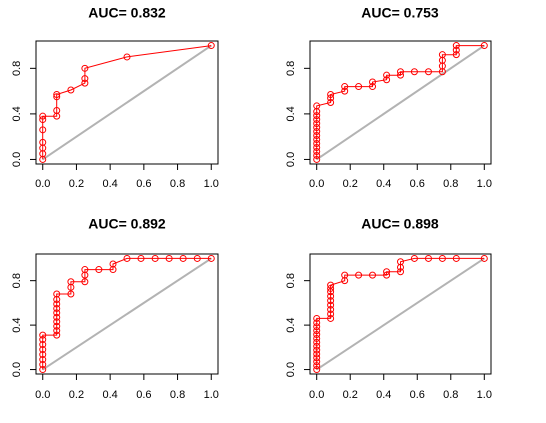  I want to click on x-tick-label: 0.0, so click(42, 395).